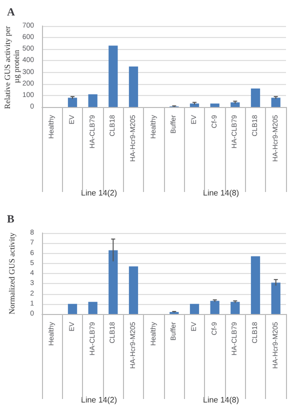 The width and height of the screenshot is (292, 414). I want to click on chart-title: B, so click(11, 220).